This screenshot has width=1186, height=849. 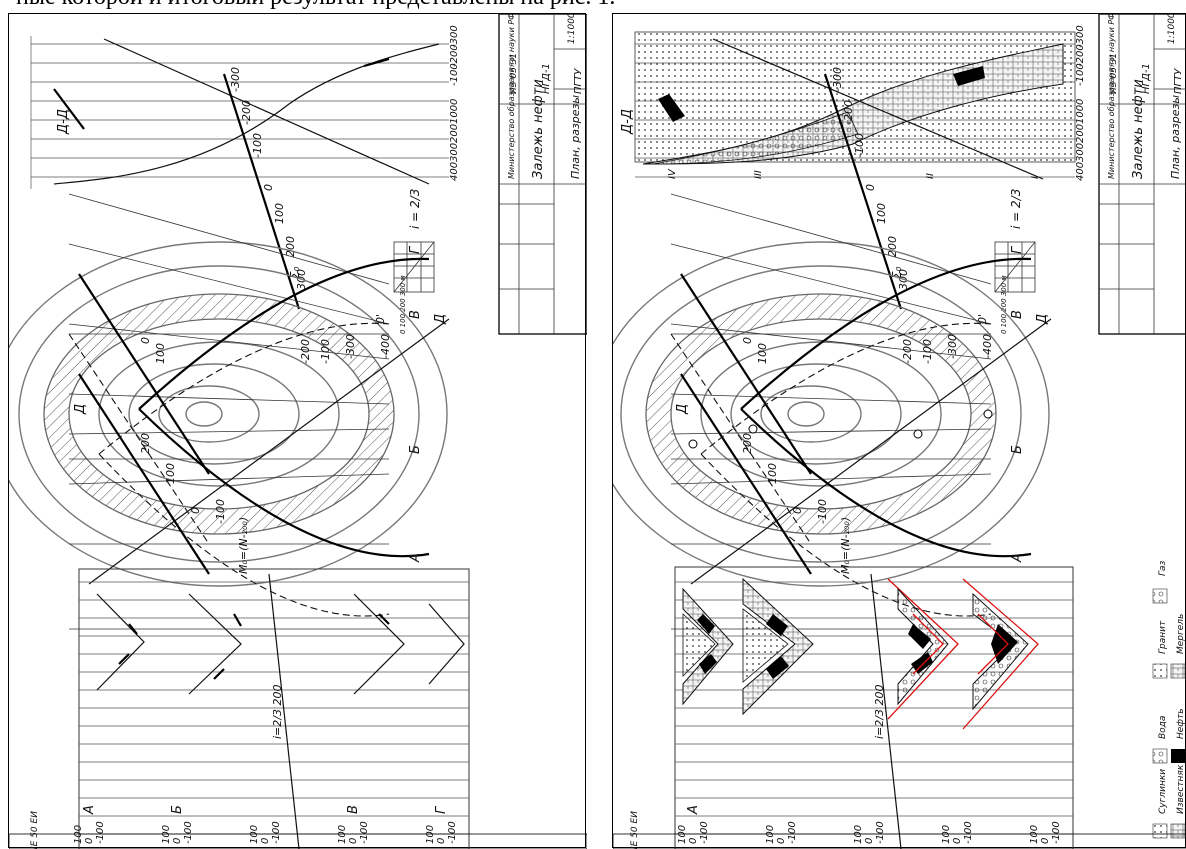 I want to click on profile-tick-label: 100, so click(x=1080, y=114).